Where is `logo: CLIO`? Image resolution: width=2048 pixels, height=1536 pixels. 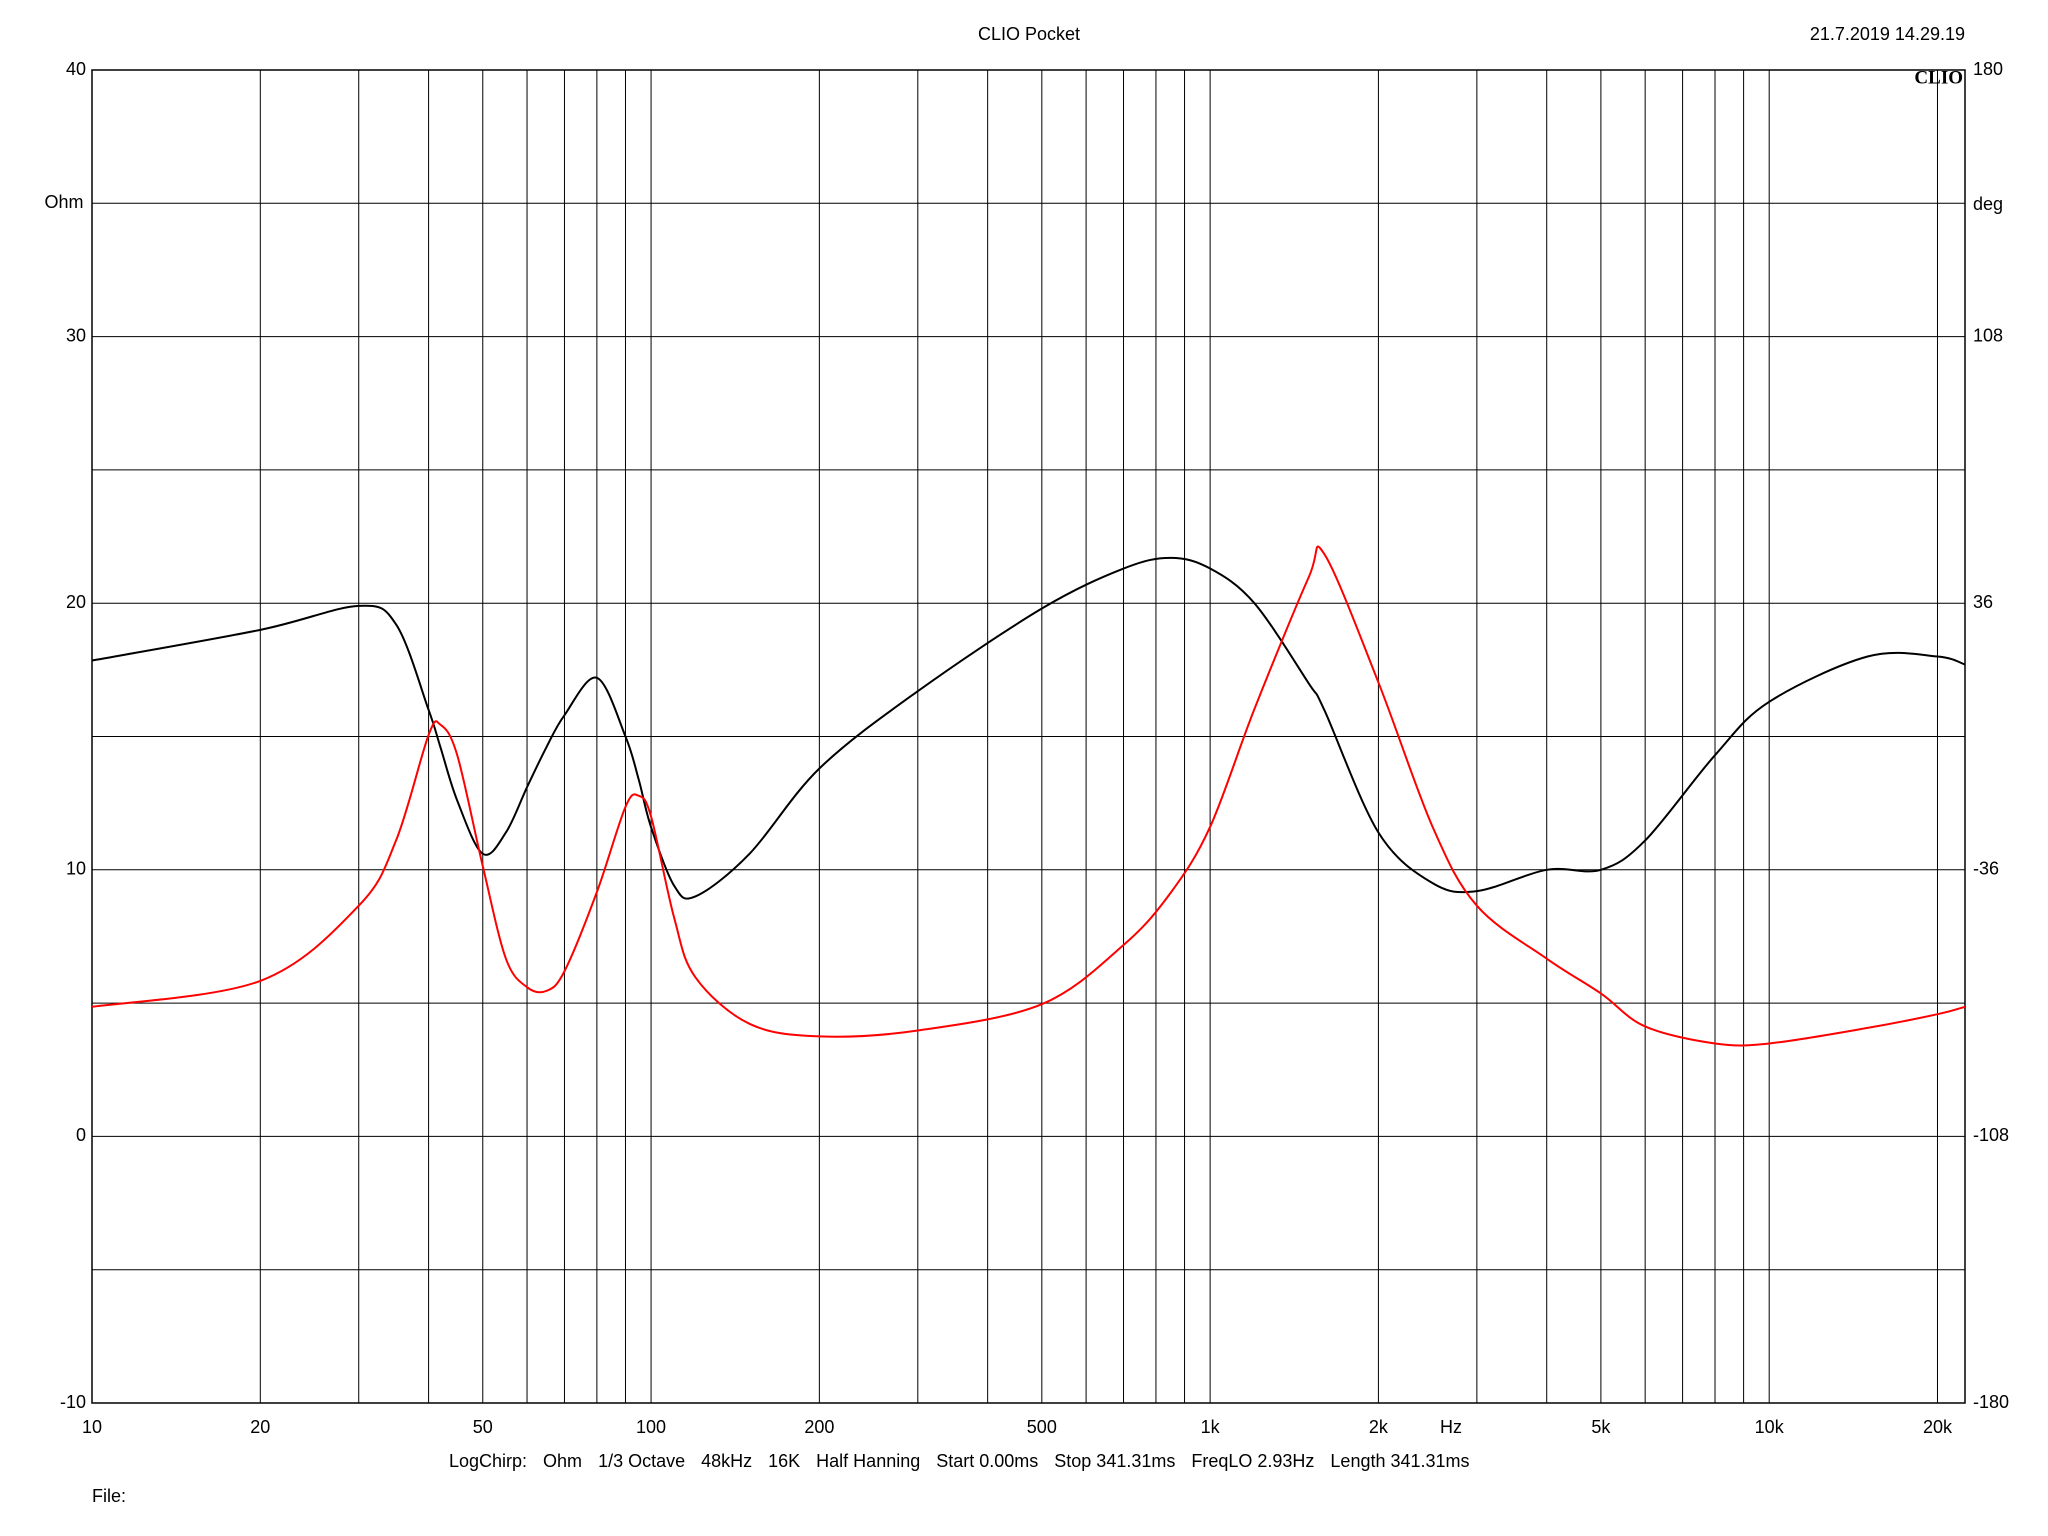
logo: CLIO is located at coordinates (1938, 77).